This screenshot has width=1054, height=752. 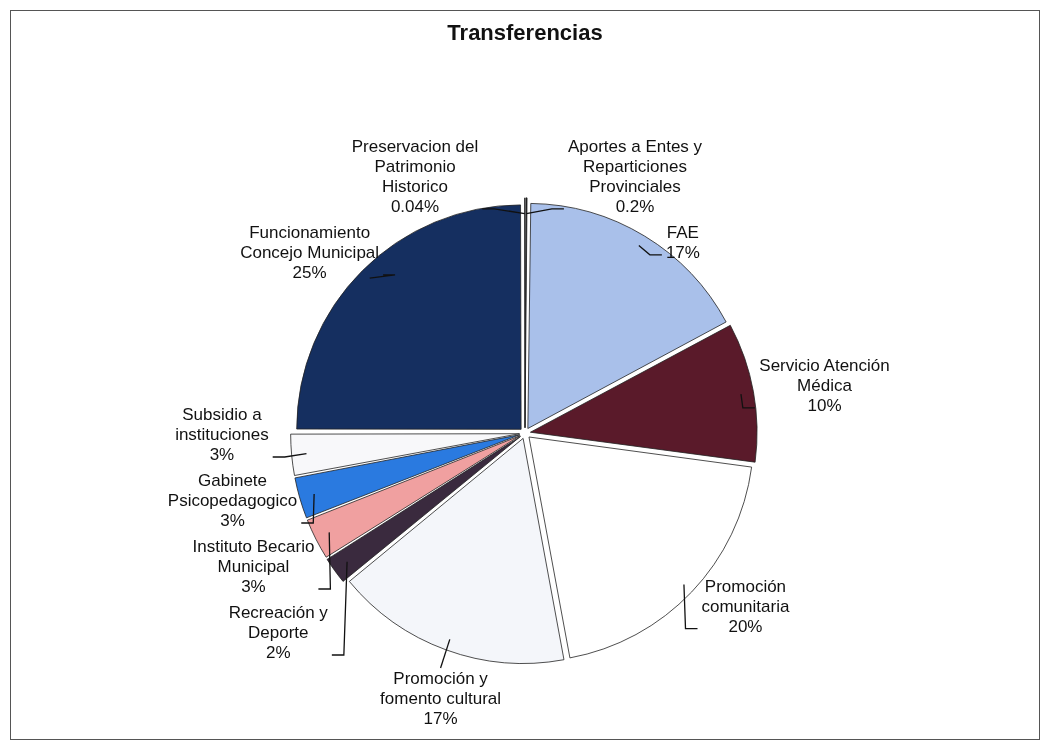 What do you see at coordinates (253, 557) in the screenshot?
I see `slice-label: Instituto Becario Municipal` at bounding box center [253, 557].